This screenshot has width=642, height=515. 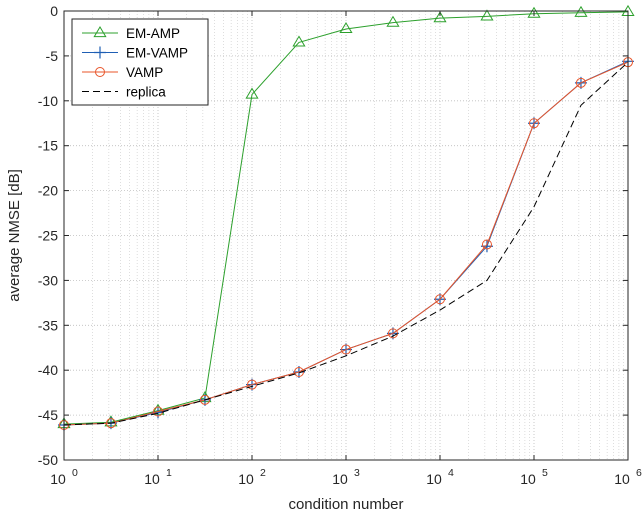 What do you see at coordinates (48, 415) in the screenshot?
I see `y-tick-label: -45` at bounding box center [48, 415].